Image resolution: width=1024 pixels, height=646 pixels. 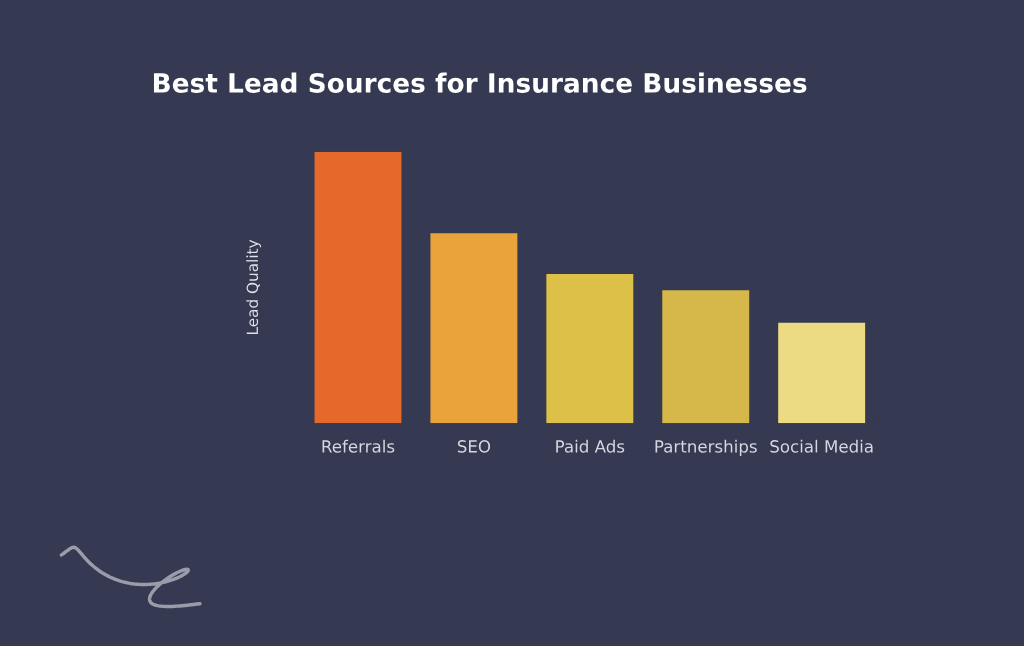 I want to click on x-tick-label: Partnerships, so click(x=706, y=447).